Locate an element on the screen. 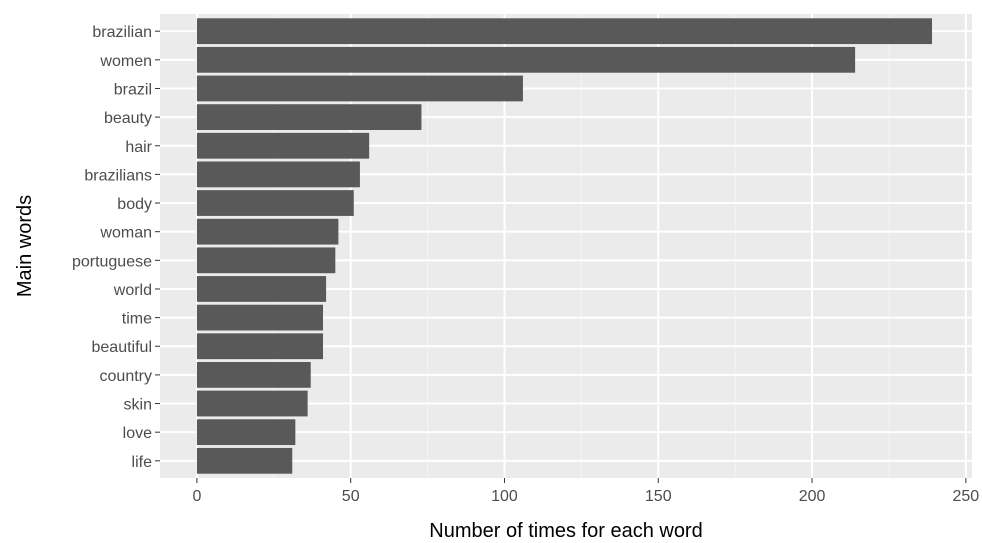  x-tick-label: 250 is located at coordinates (965, 496).